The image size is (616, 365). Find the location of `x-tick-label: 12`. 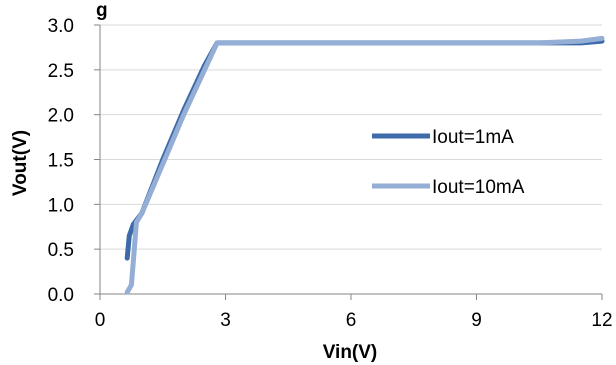

x-tick-label: 12 is located at coordinates (601, 320).